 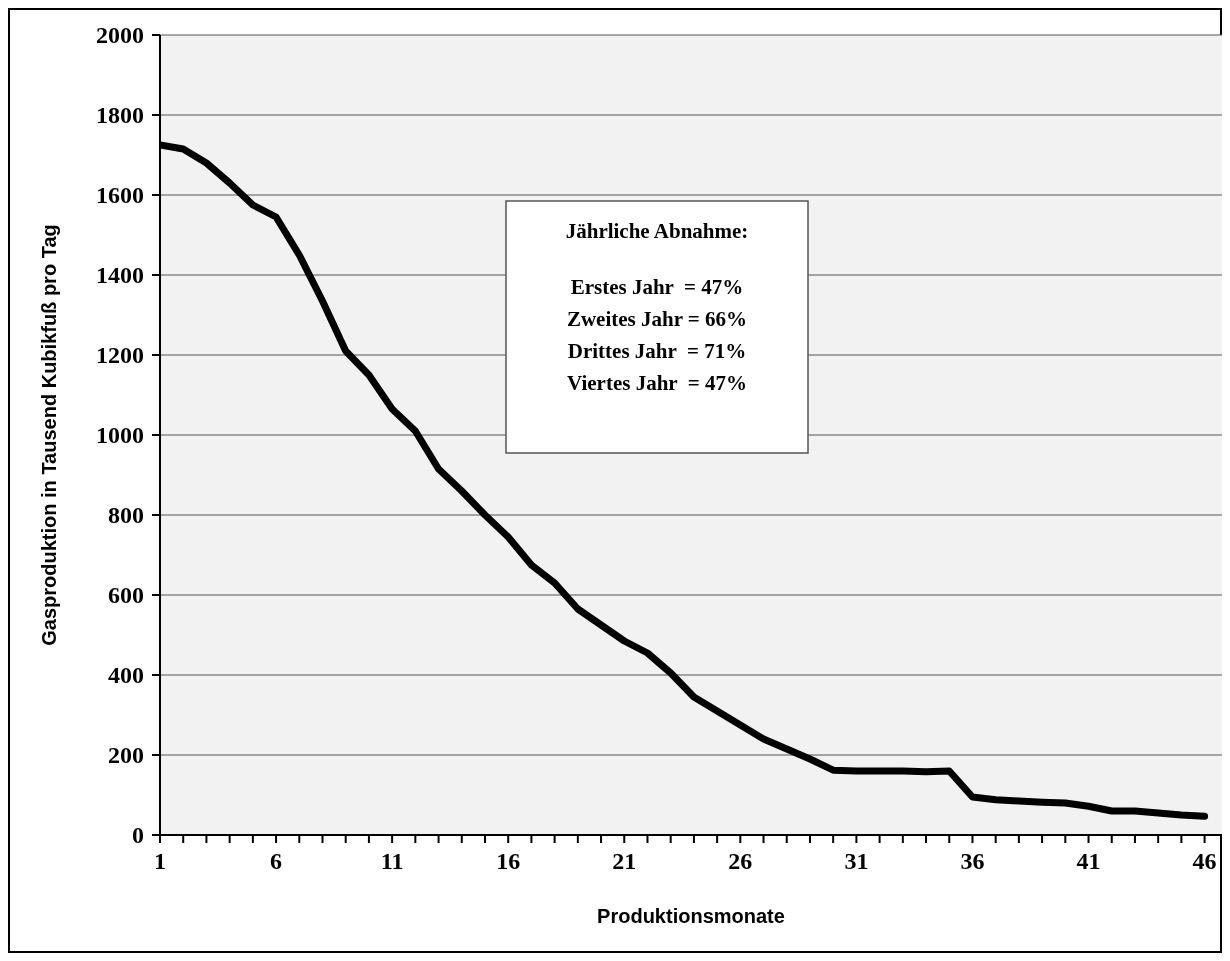 I want to click on x-tick-label: 31, so click(x=856, y=861).